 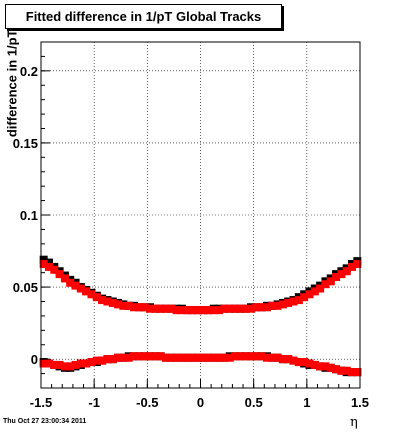 What do you see at coordinates (94, 402) in the screenshot?
I see `x-tick-label: -1` at bounding box center [94, 402].